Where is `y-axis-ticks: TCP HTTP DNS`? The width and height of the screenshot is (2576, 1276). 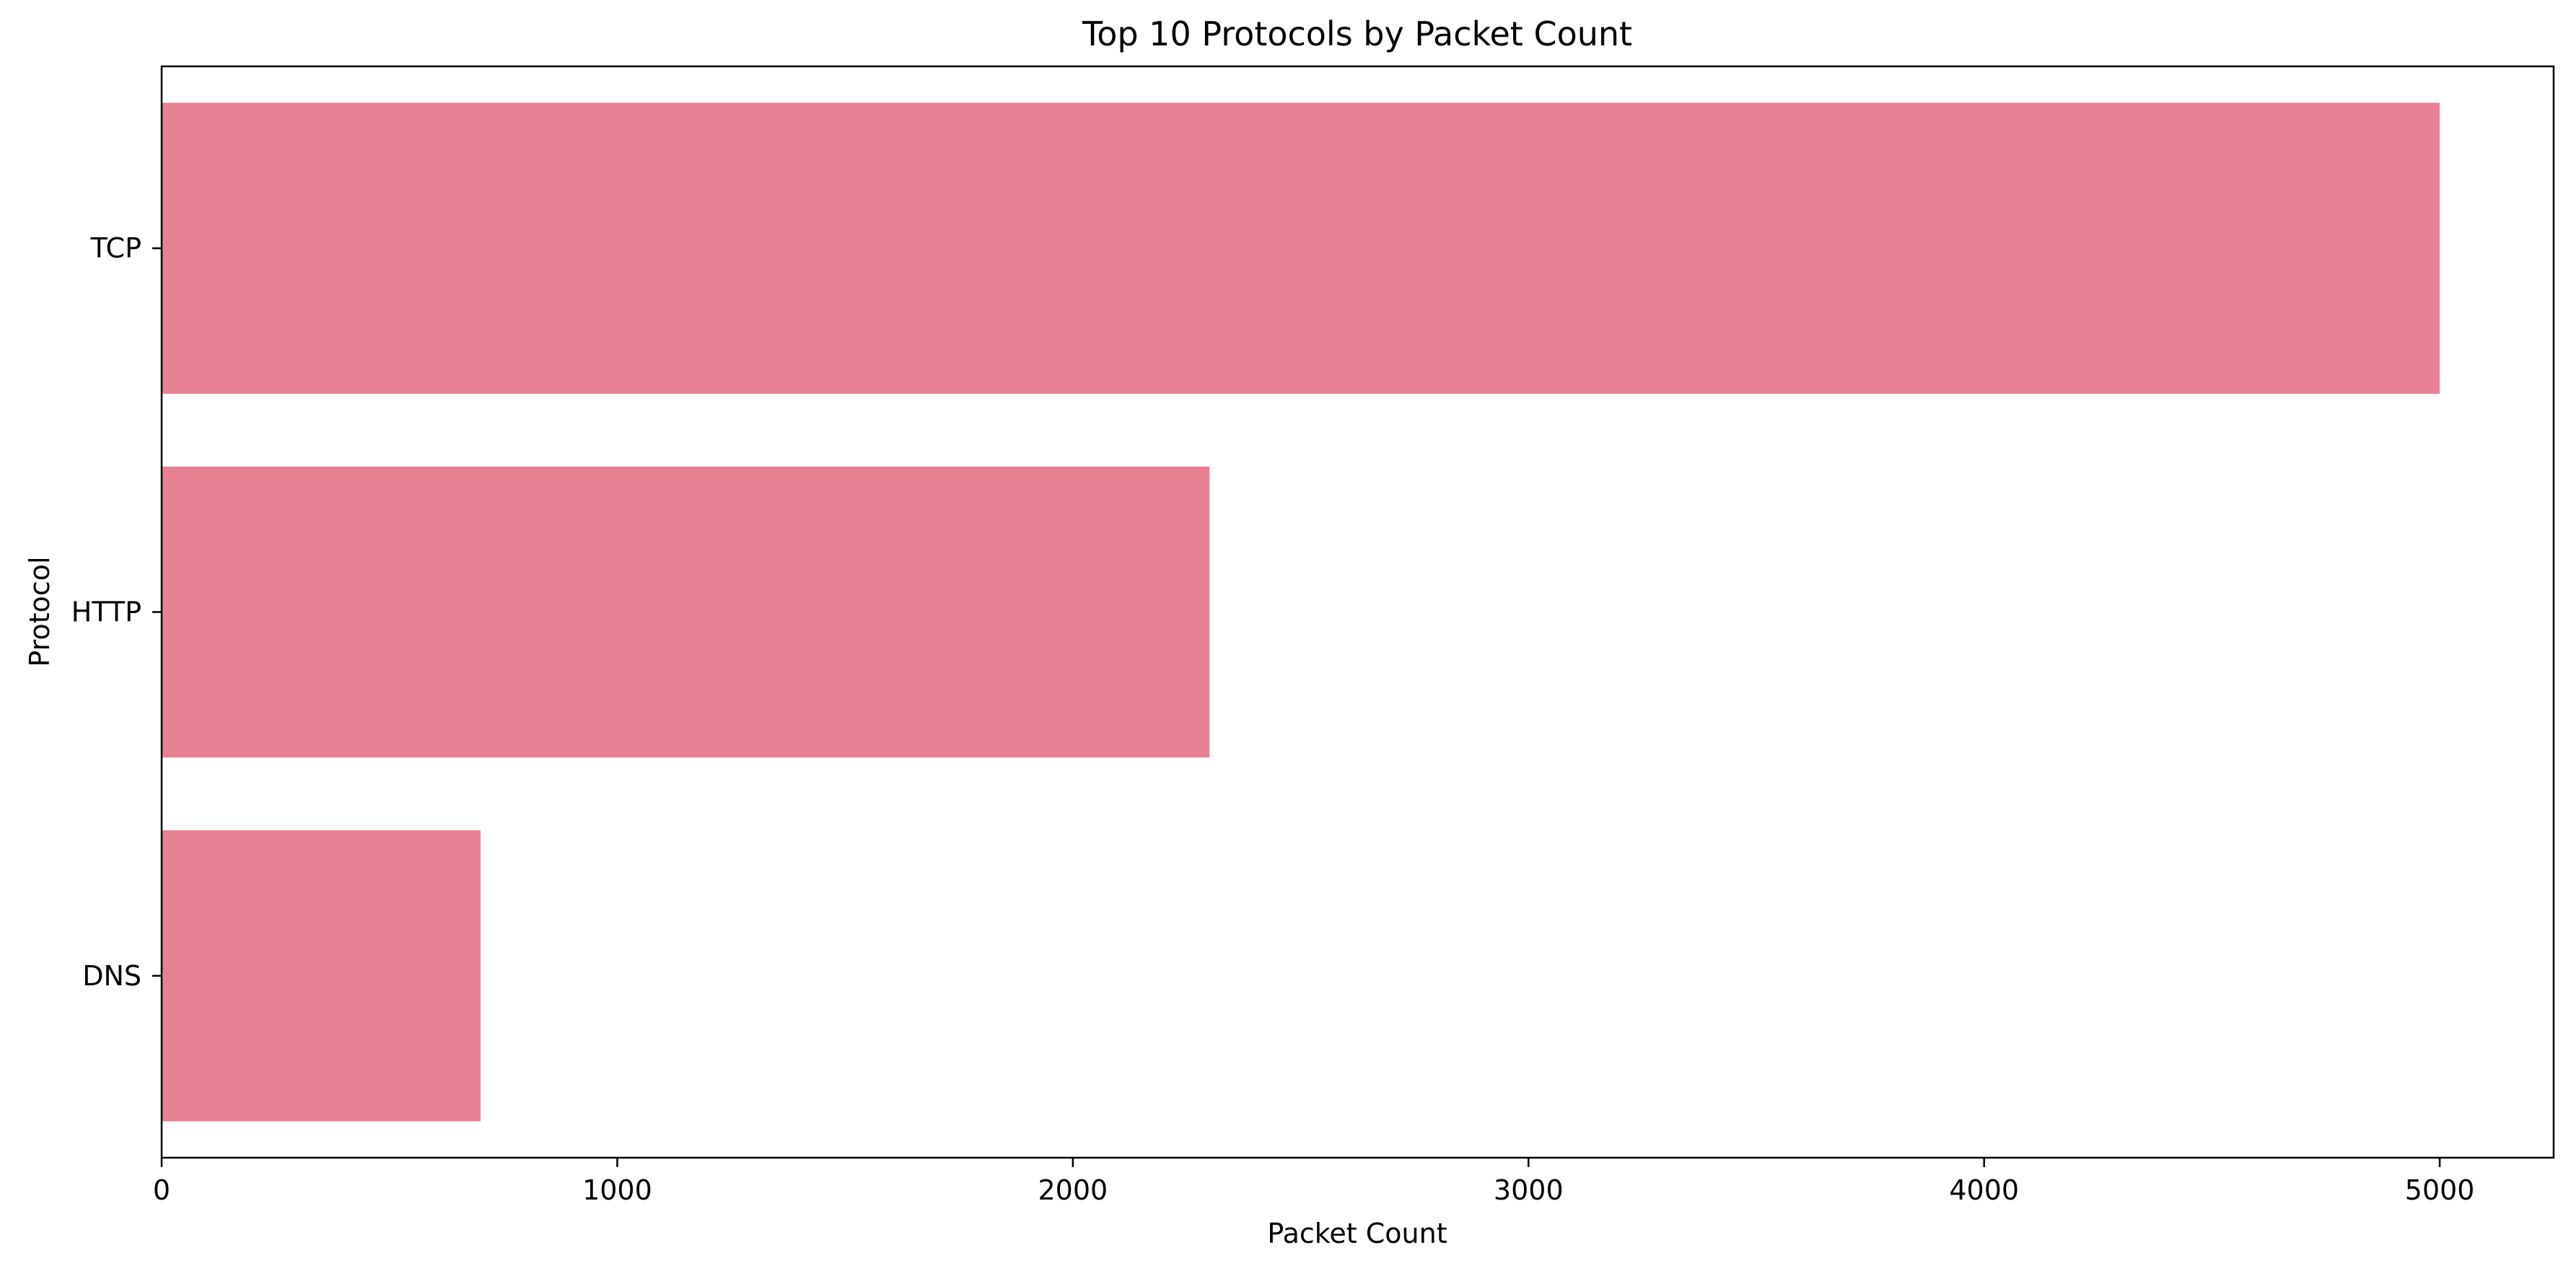
y-axis-ticks: TCP HTTP DNS is located at coordinates (116, 612).